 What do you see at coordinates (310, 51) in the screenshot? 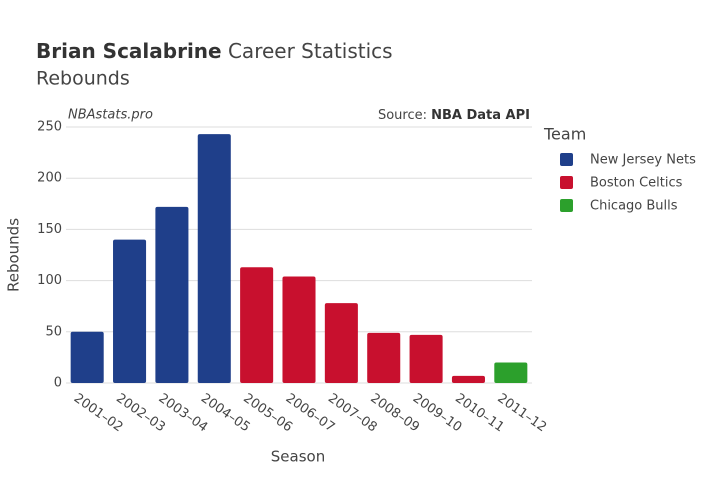
I see `title-rest: Career Statistics` at bounding box center [310, 51].